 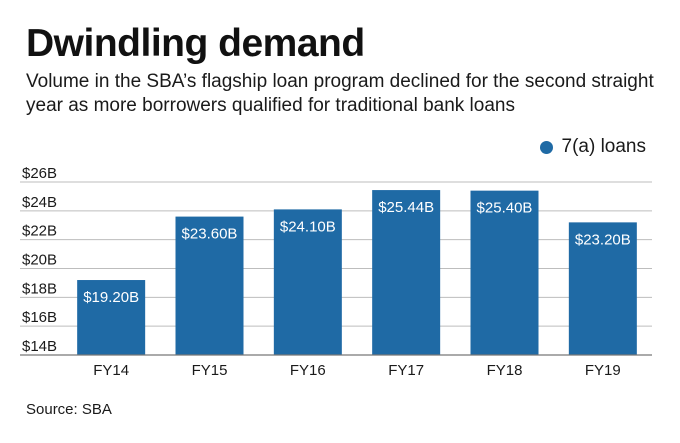 I want to click on x-tick-label: FY17, so click(x=406, y=370).